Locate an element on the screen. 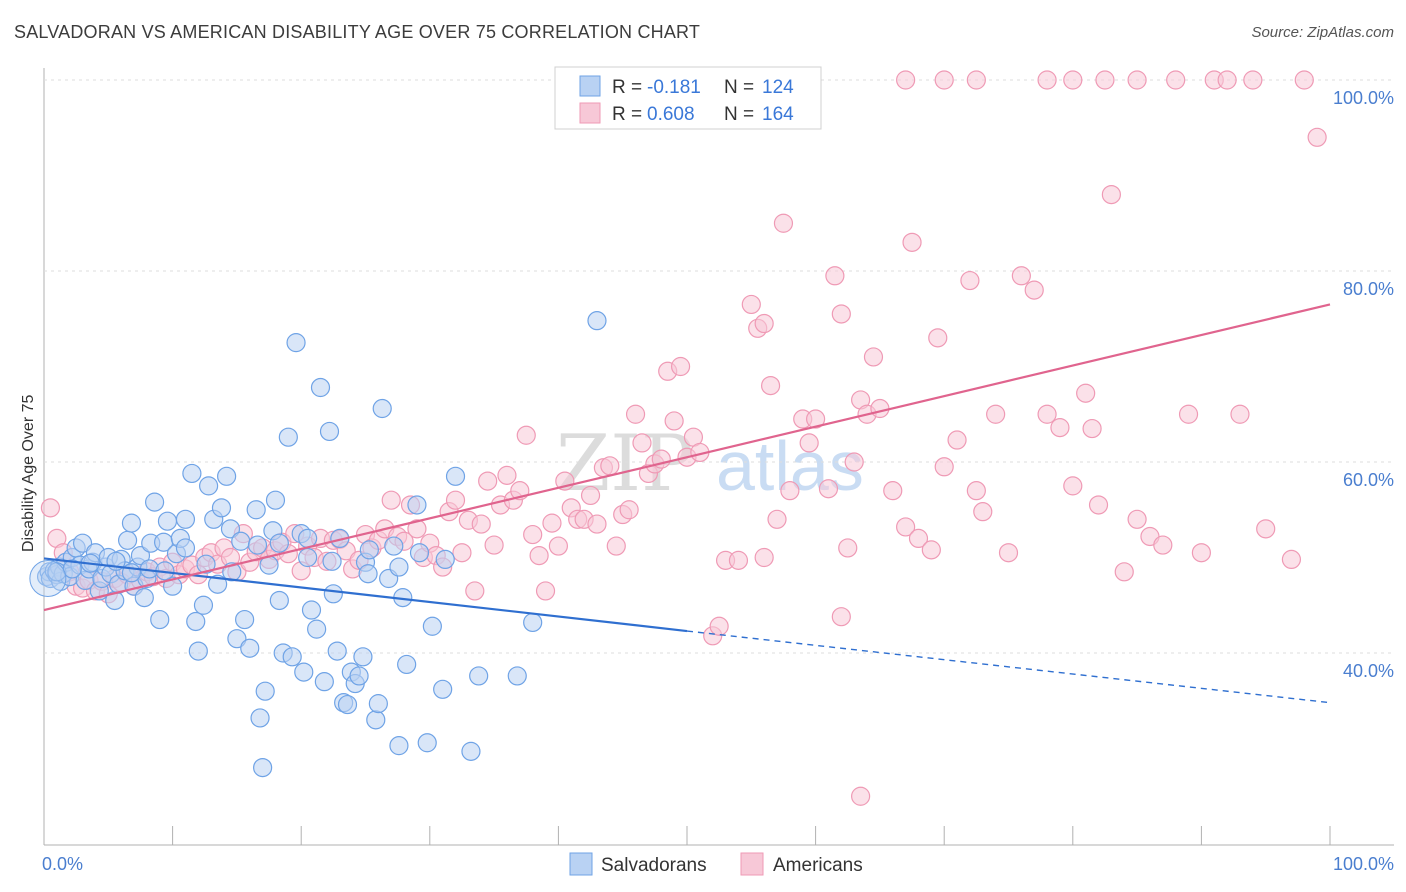 This screenshot has height=892, width=1406. legend-r-value-americans: 0.608 is located at coordinates (671, 114).